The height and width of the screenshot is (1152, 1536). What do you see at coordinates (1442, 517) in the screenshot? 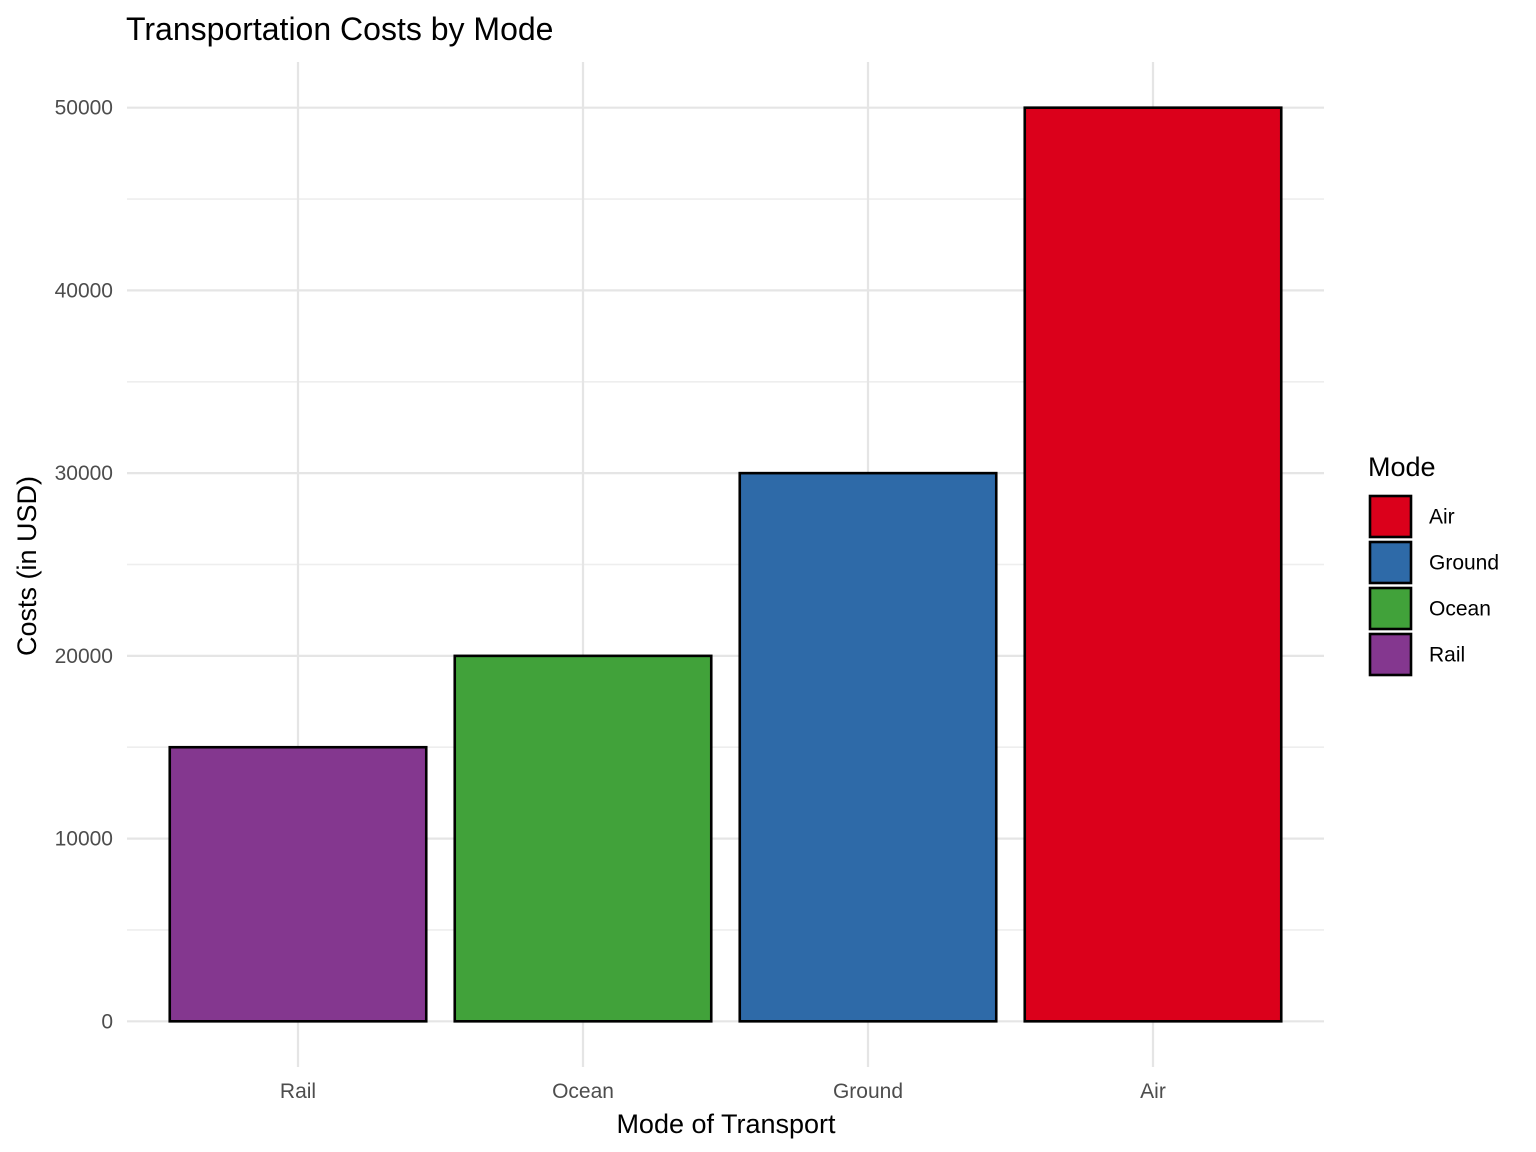
I see `legend-label-air: Air` at bounding box center [1442, 517].